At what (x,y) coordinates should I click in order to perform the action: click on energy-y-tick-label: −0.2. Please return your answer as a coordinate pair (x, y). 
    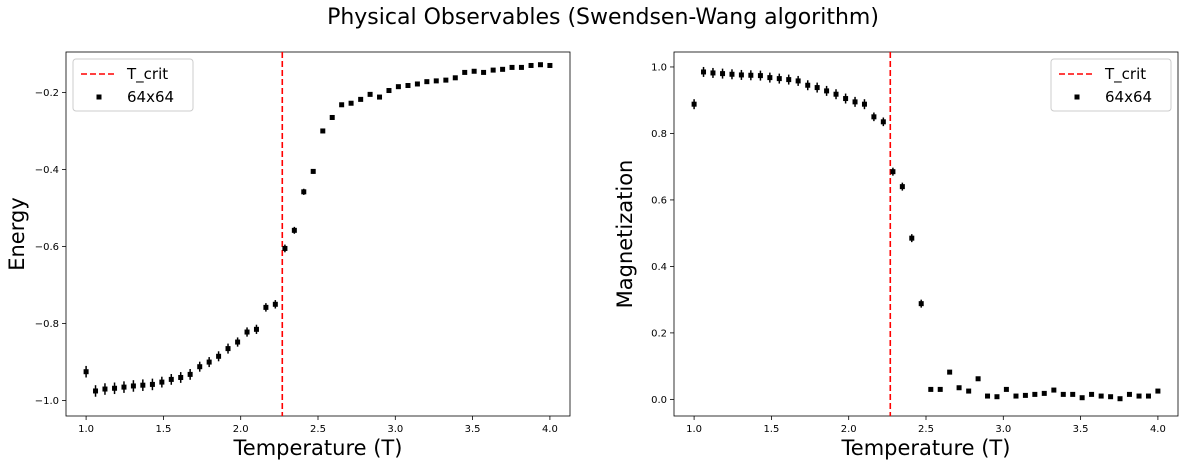
    Looking at the image, I should click on (47, 93).